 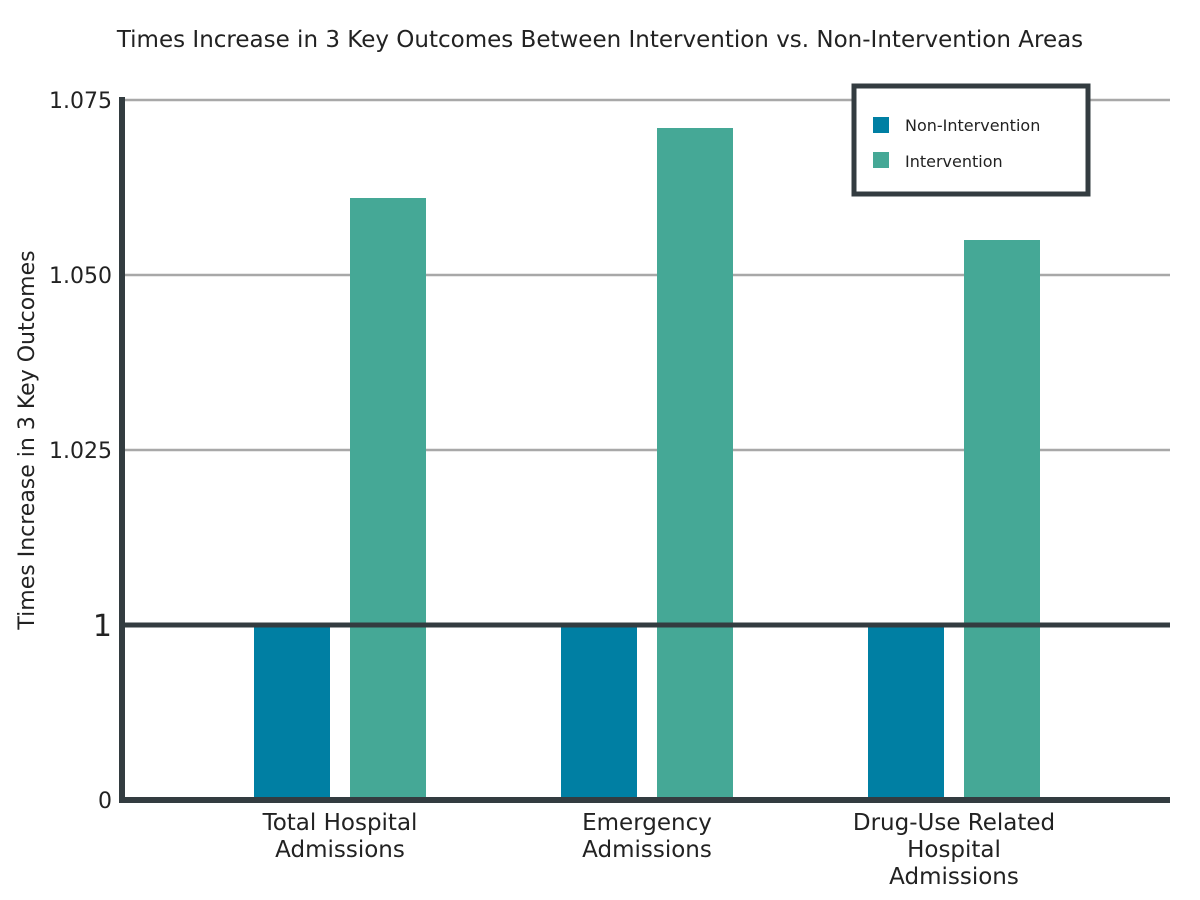 I want to click on legend: Non-Intervention Intervention, so click(x=971, y=140).